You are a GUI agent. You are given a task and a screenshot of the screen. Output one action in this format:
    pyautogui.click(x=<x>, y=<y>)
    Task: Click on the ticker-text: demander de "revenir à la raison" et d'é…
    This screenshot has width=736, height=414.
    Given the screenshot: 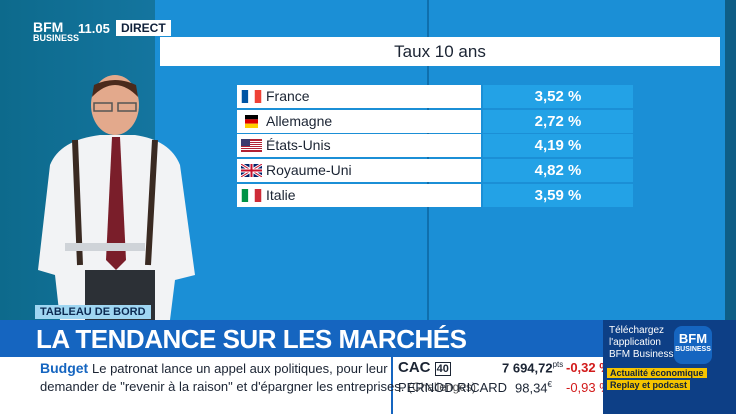 What is the action you would take?
    pyautogui.click(x=222, y=386)
    